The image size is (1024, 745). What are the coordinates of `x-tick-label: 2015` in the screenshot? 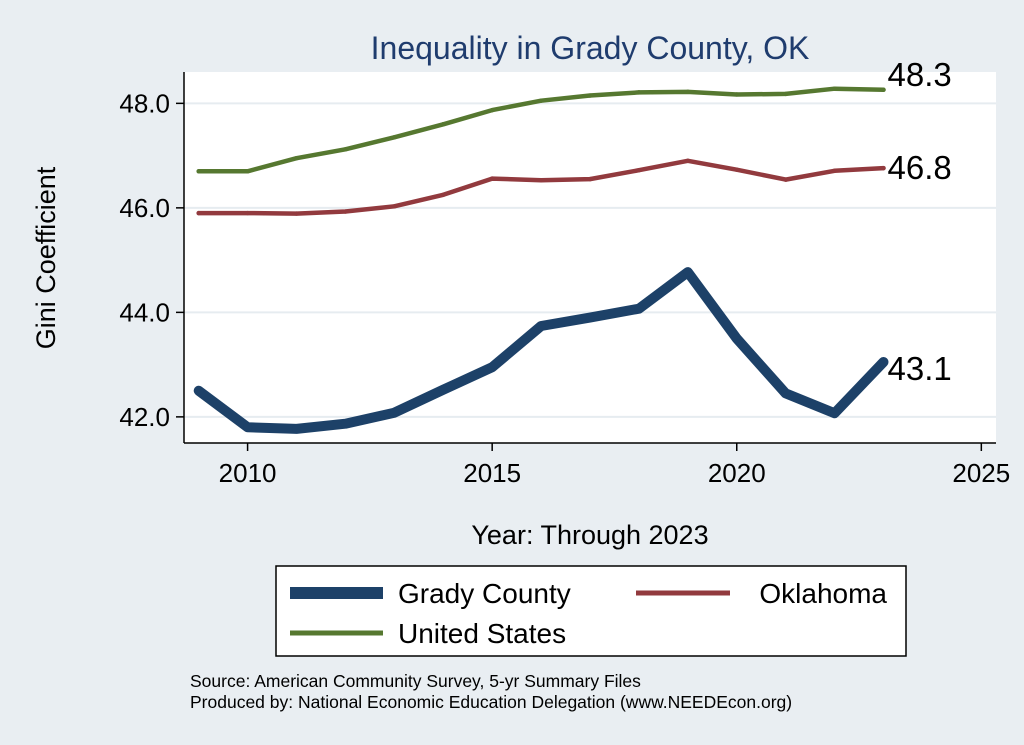 It's located at (492, 473).